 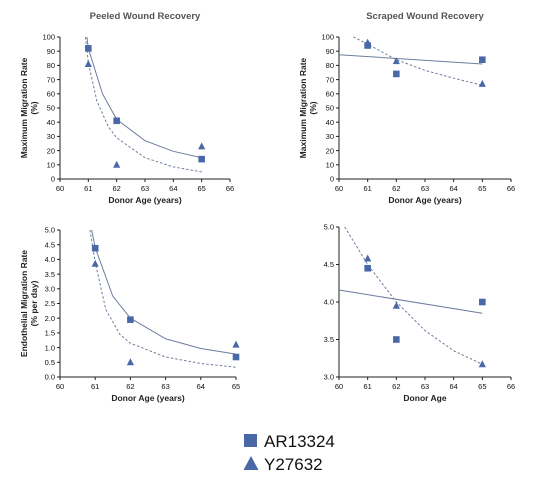 I want to click on legend-item: AR13324, so click(x=289, y=441).